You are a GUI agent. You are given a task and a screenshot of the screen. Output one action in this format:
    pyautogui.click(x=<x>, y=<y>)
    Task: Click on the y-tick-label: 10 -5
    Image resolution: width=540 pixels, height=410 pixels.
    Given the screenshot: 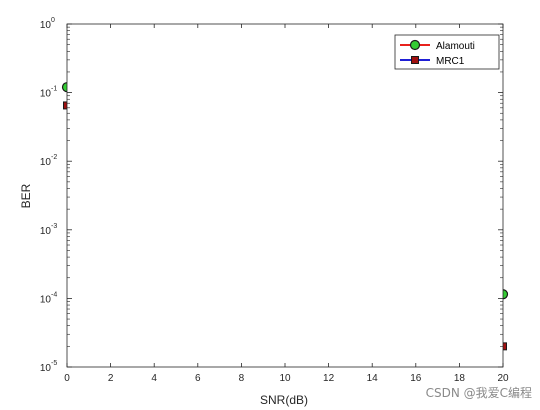 What is the action you would take?
    pyautogui.click(x=48, y=367)
    